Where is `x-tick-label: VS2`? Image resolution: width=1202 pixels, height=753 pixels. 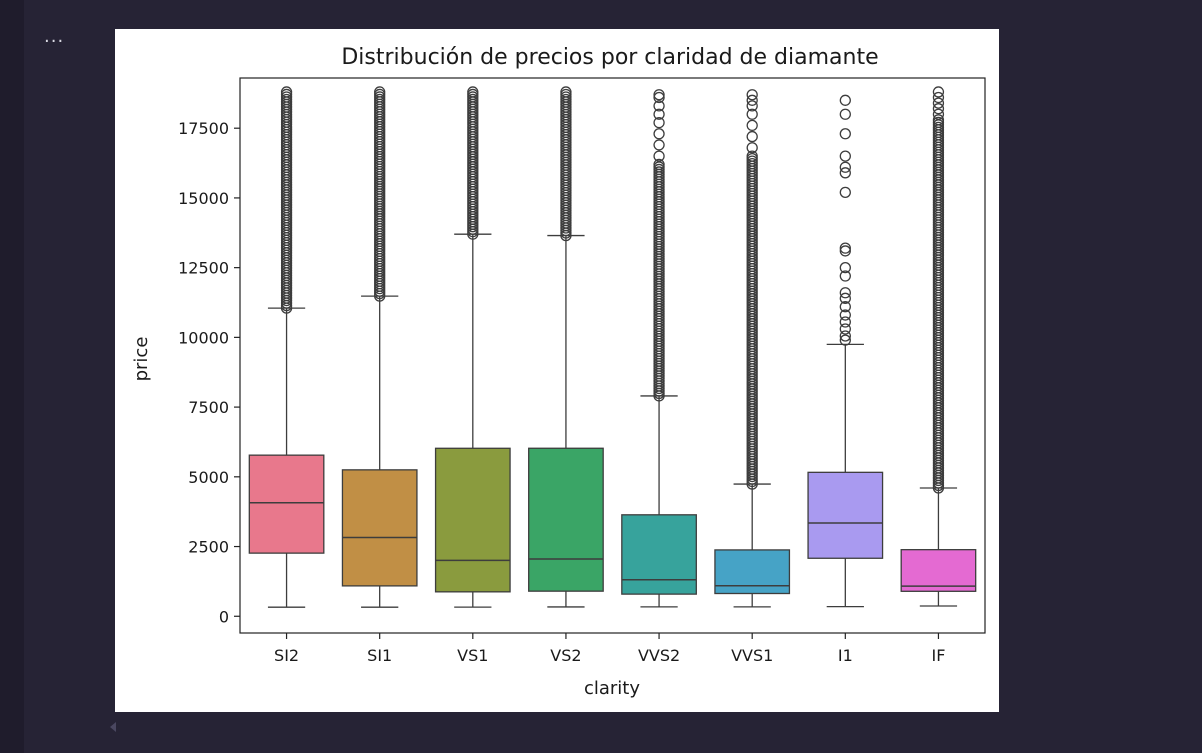 x-tick-label: VS2 is located at coordinates (565, 655).